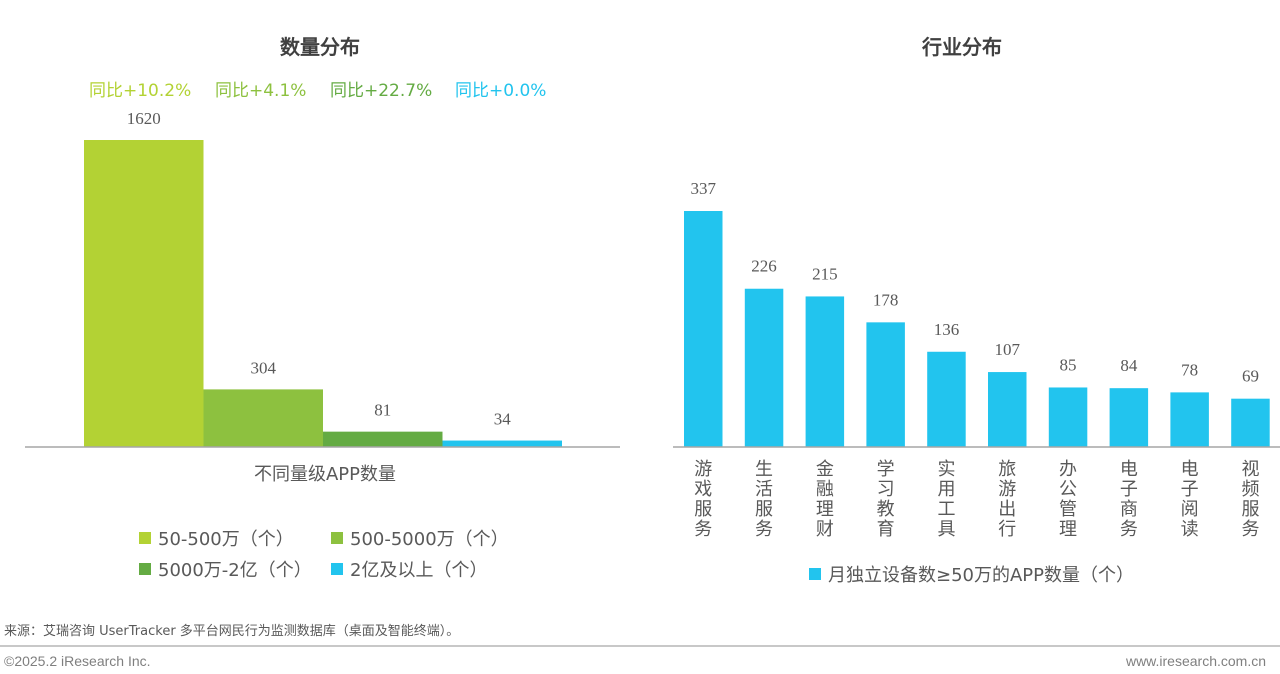 This screenshot has width=1280, height=674. I want to click on data-label: 226, so click(764, 266).